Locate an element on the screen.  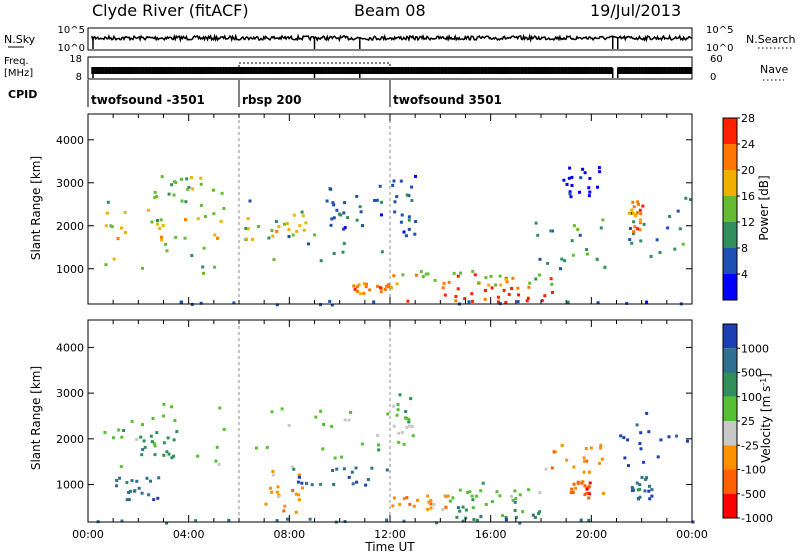
nsky-line is located at coordinates (391, 38).